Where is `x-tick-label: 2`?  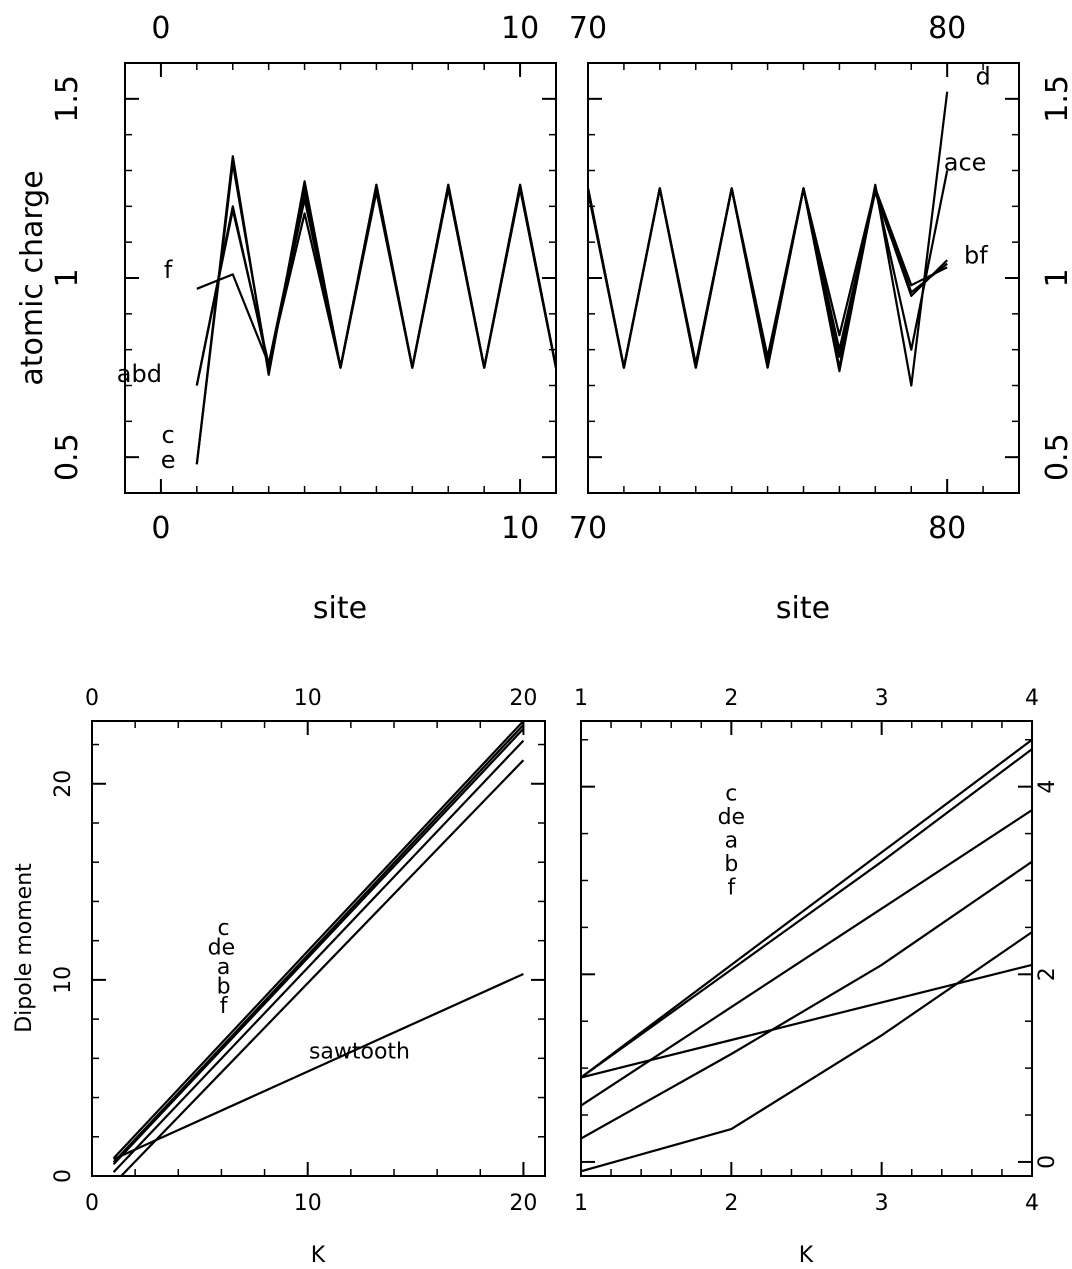 x-tick-label: 2 is located at coordinates (731, 1203).